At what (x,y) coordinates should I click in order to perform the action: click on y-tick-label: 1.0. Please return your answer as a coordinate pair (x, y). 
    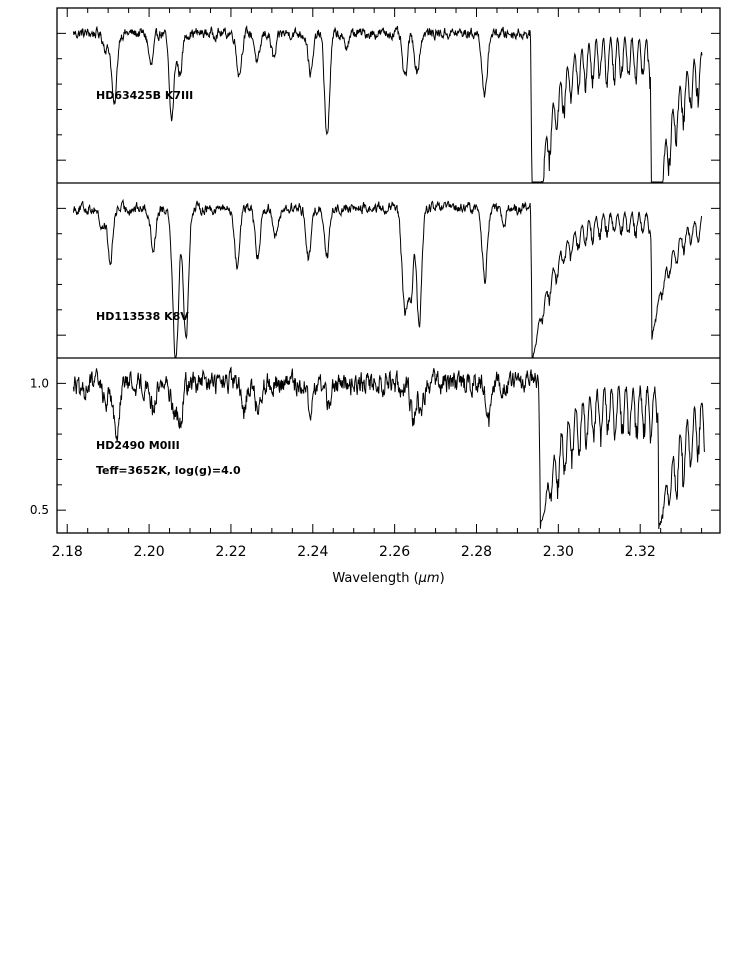
    Looking at the image, I should click on (39, 383).